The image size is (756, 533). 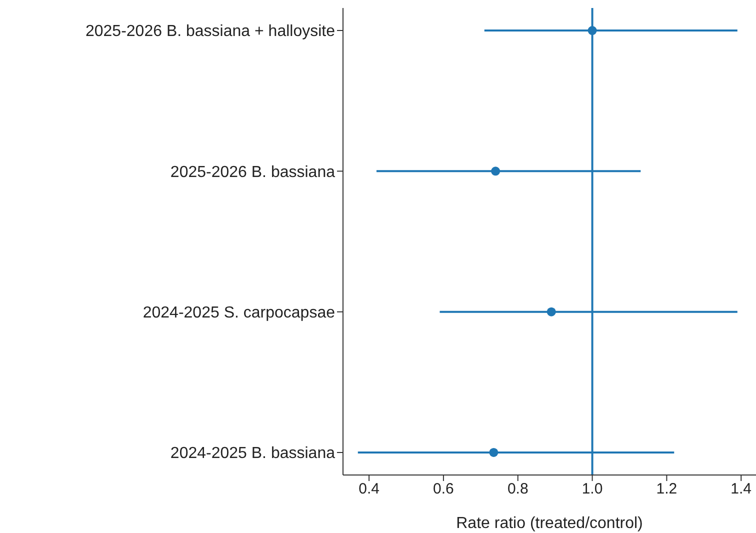 What do you see at coordinates (239, 313) in the screenshot?
I see `y-tick-label: 2024-2025 S. carpocapsae` at bounding box center [239, 313].